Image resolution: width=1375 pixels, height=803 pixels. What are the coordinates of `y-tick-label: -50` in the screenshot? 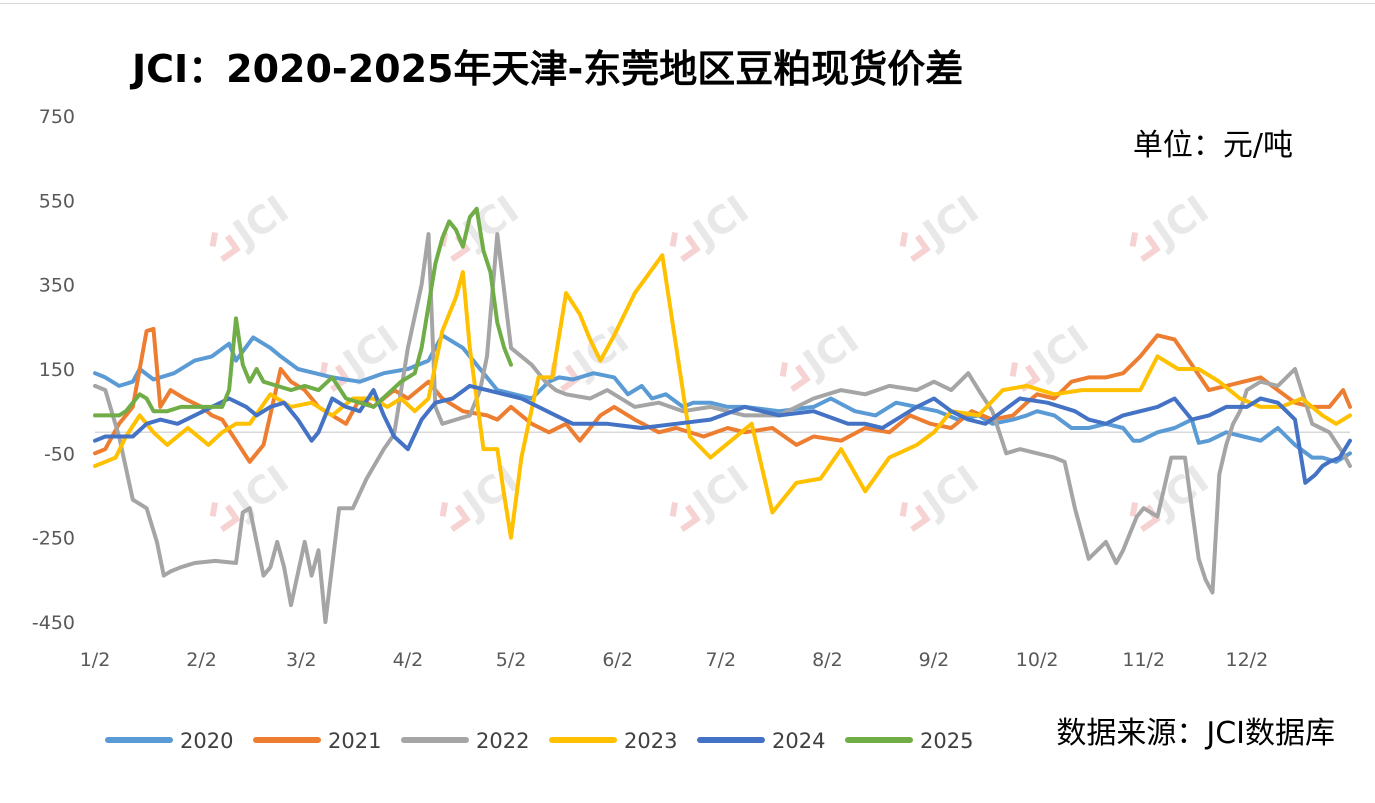 It's located at (59, 454).